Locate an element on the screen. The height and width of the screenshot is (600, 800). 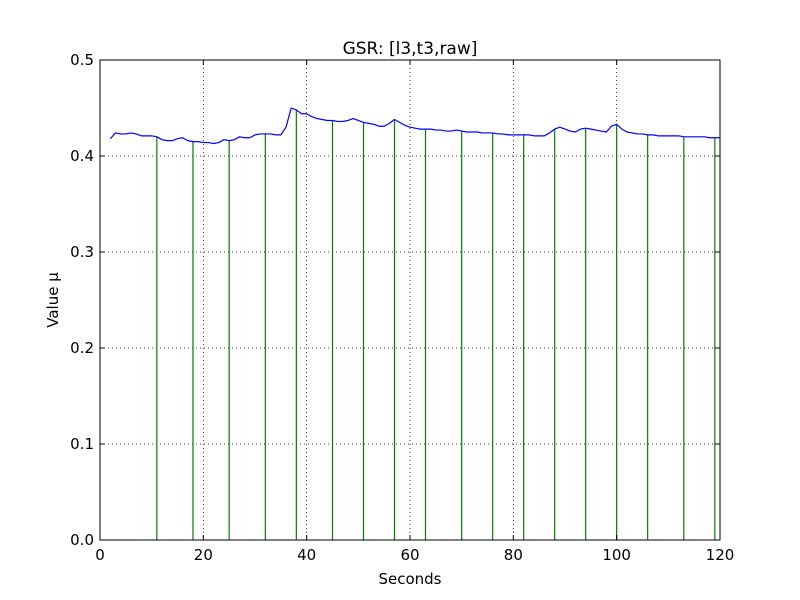
x-tick-label: 100 is located at coordinates (616, 555).